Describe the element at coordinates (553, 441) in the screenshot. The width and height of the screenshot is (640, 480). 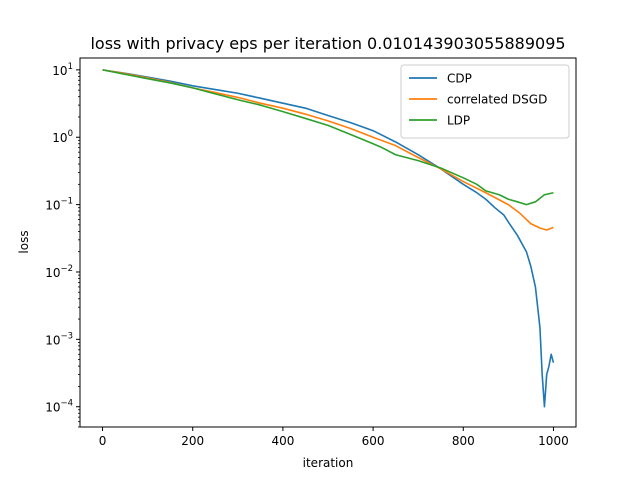
I see `x-tick-label: 1000` at that location.